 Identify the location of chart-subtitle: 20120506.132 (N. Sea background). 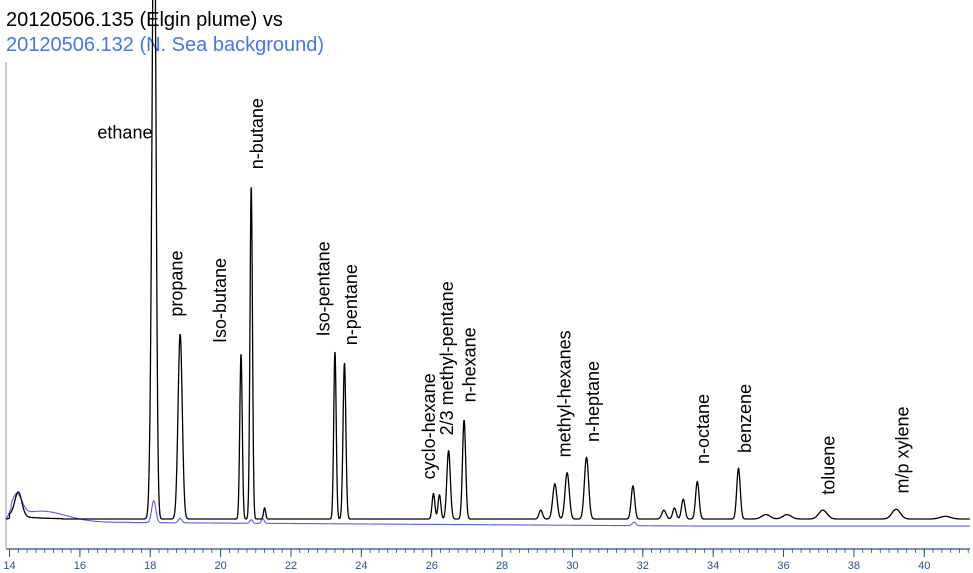
(165, 45).